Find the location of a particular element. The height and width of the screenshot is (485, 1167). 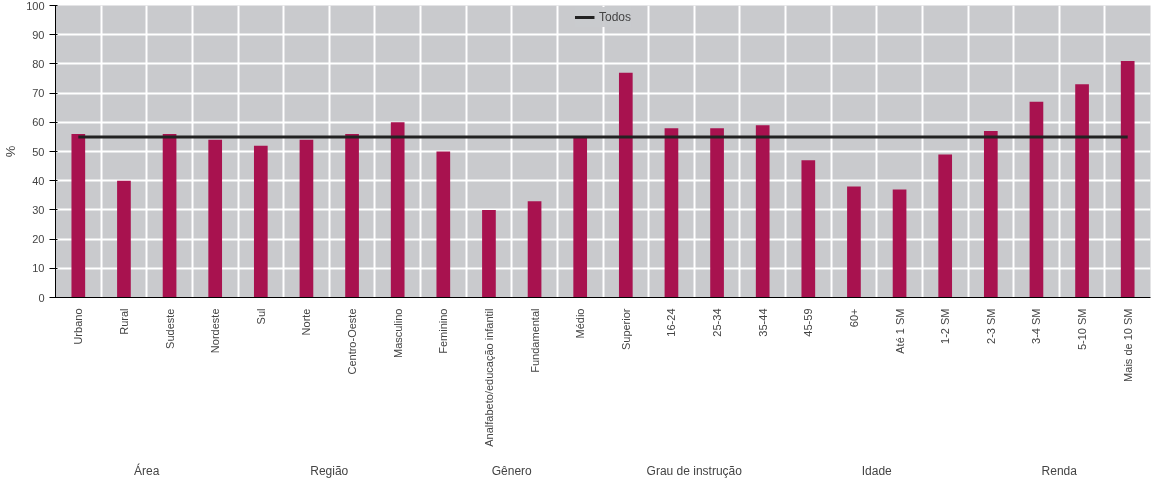

y-tick-label: 40 is located at coordinates (38, 180).